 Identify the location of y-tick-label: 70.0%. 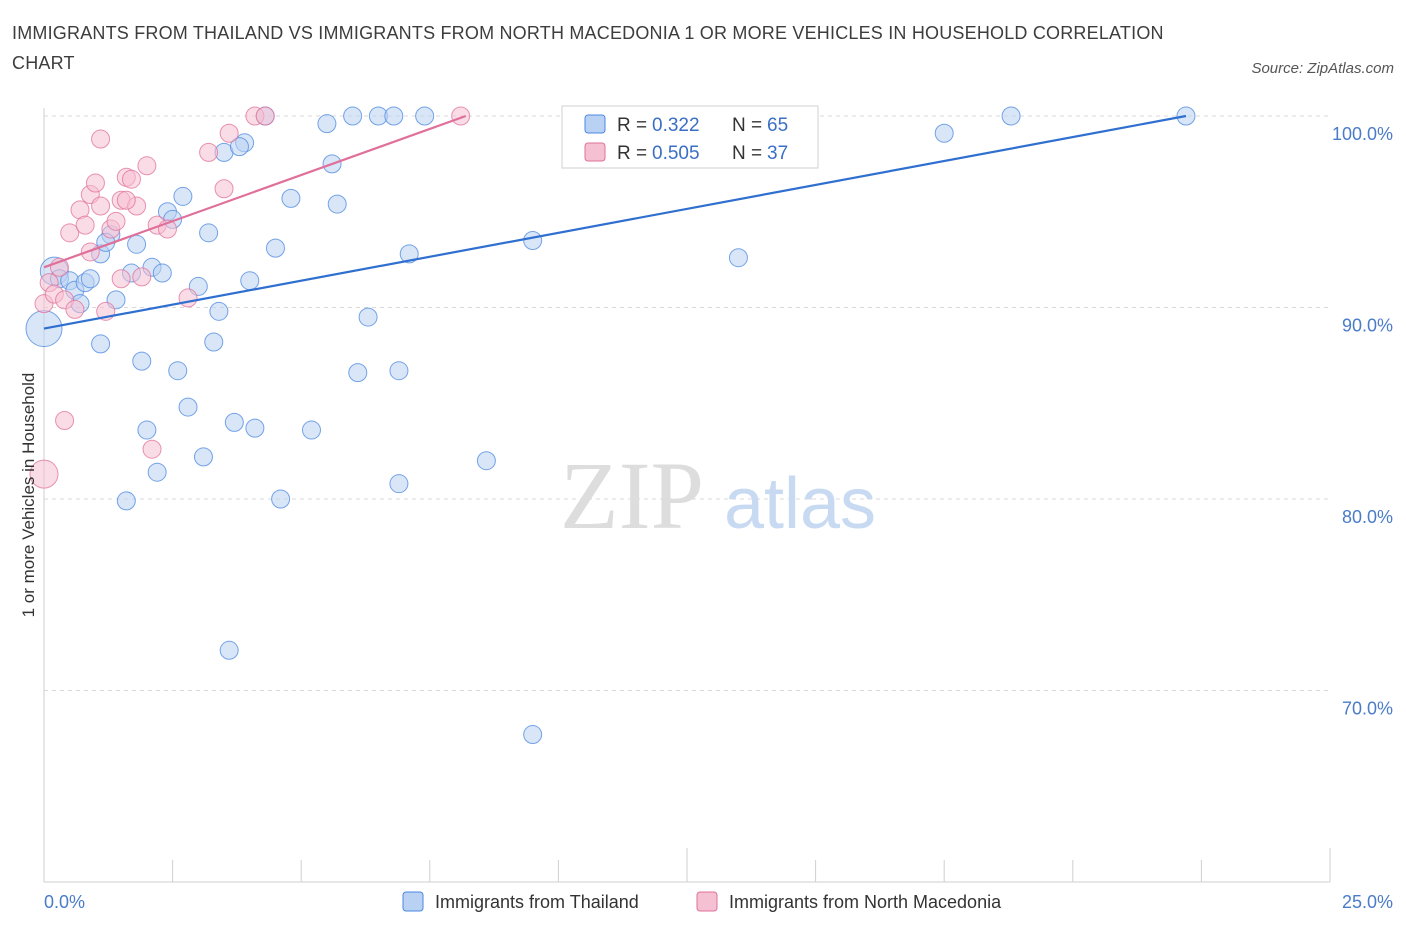
(1367, 709).